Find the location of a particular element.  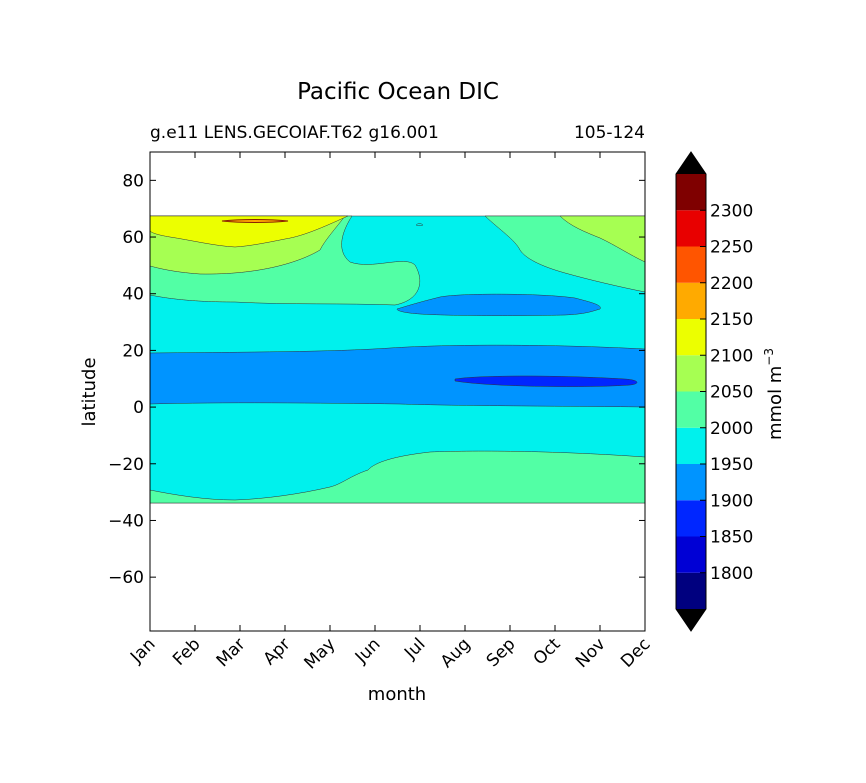

x-tick-label: Dec is located at coordinates (635, 652).